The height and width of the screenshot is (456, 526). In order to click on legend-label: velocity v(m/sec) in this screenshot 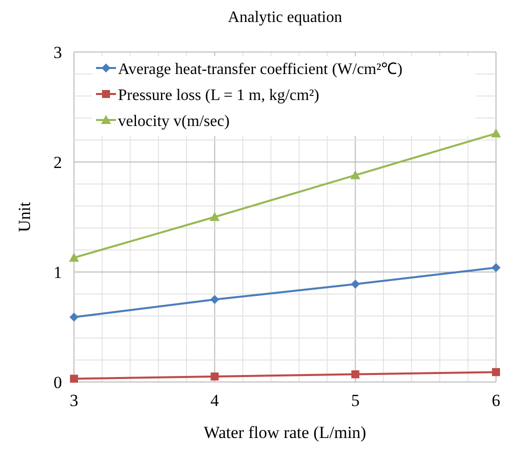, I will do `click(174, 121)`.